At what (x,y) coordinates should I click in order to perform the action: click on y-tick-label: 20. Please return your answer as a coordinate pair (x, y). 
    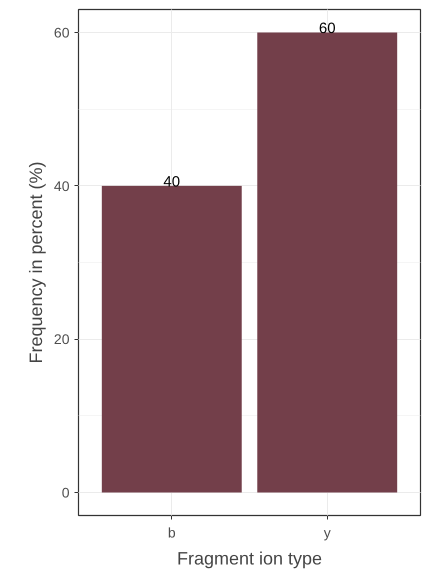
    Looking at the image, I should click on (62, 339).